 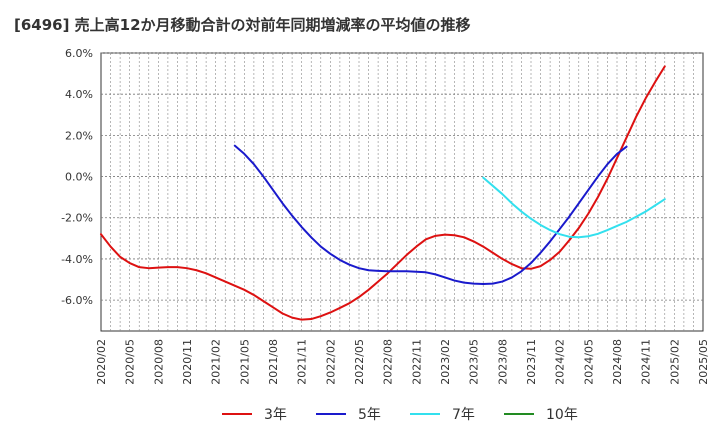 What do you see at coordinates (79, 135) in the screenshot?
I see `y-tick-label: 2.0%` at bounding box center [79, 135].